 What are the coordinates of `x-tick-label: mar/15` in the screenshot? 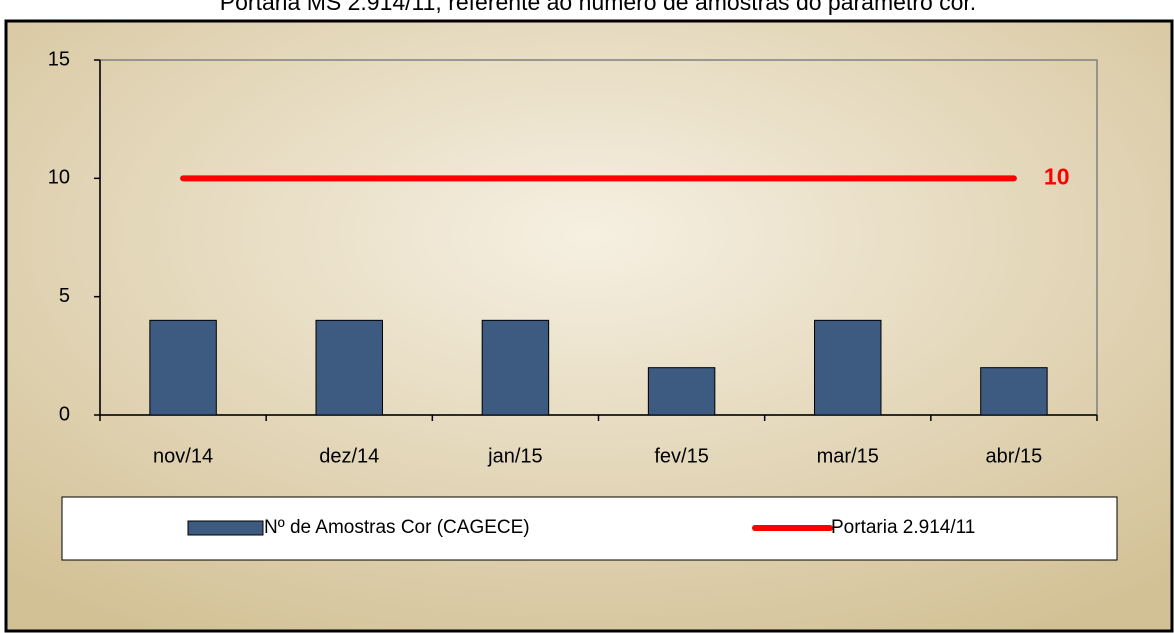 It's located at (848, 456).